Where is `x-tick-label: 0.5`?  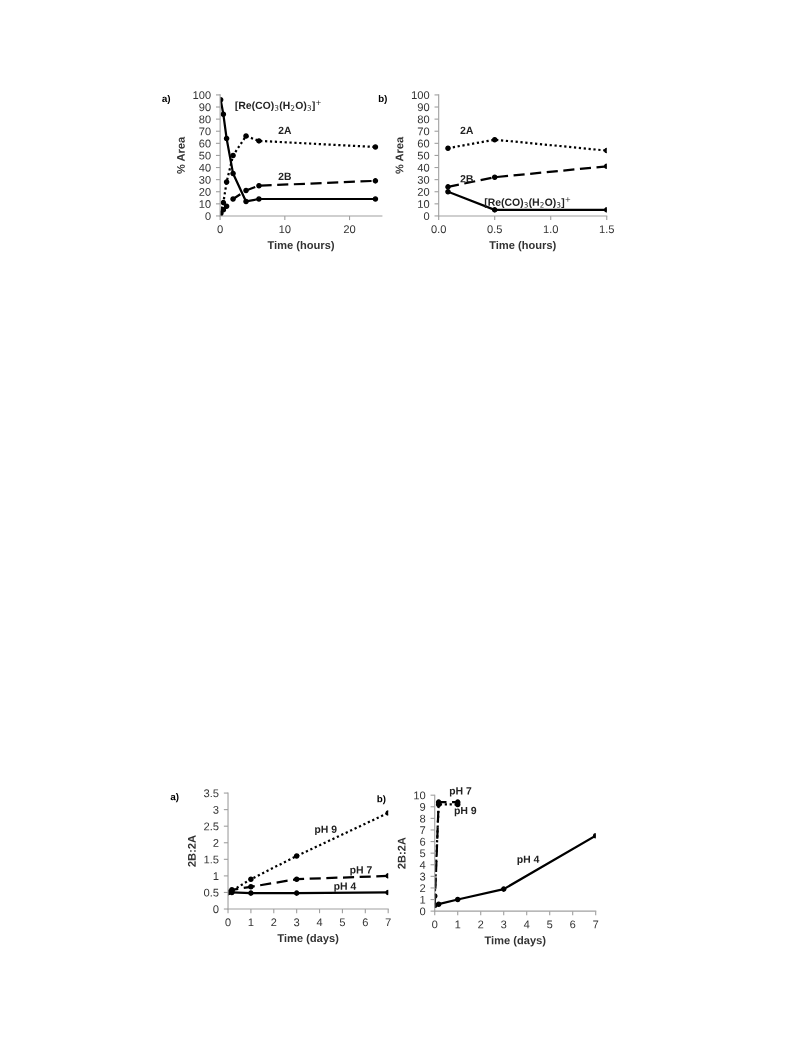 x-tick-label: 0.5 is located at coordinates (494, 229).